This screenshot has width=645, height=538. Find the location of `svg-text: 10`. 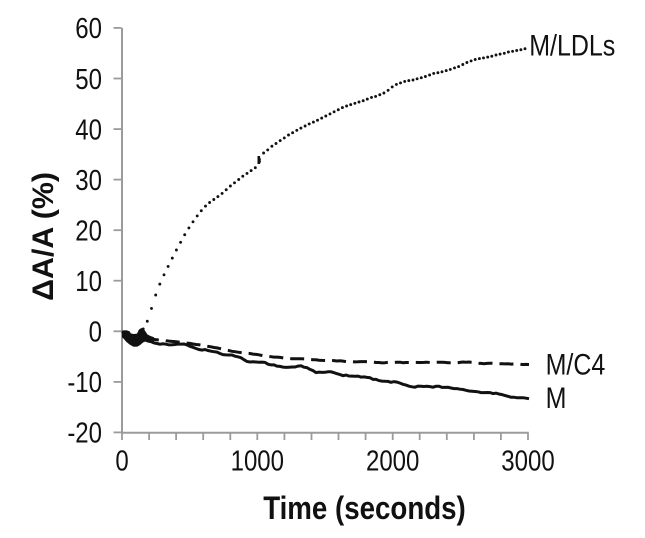

svg-text: 10 is located at coordinates (88, 281).